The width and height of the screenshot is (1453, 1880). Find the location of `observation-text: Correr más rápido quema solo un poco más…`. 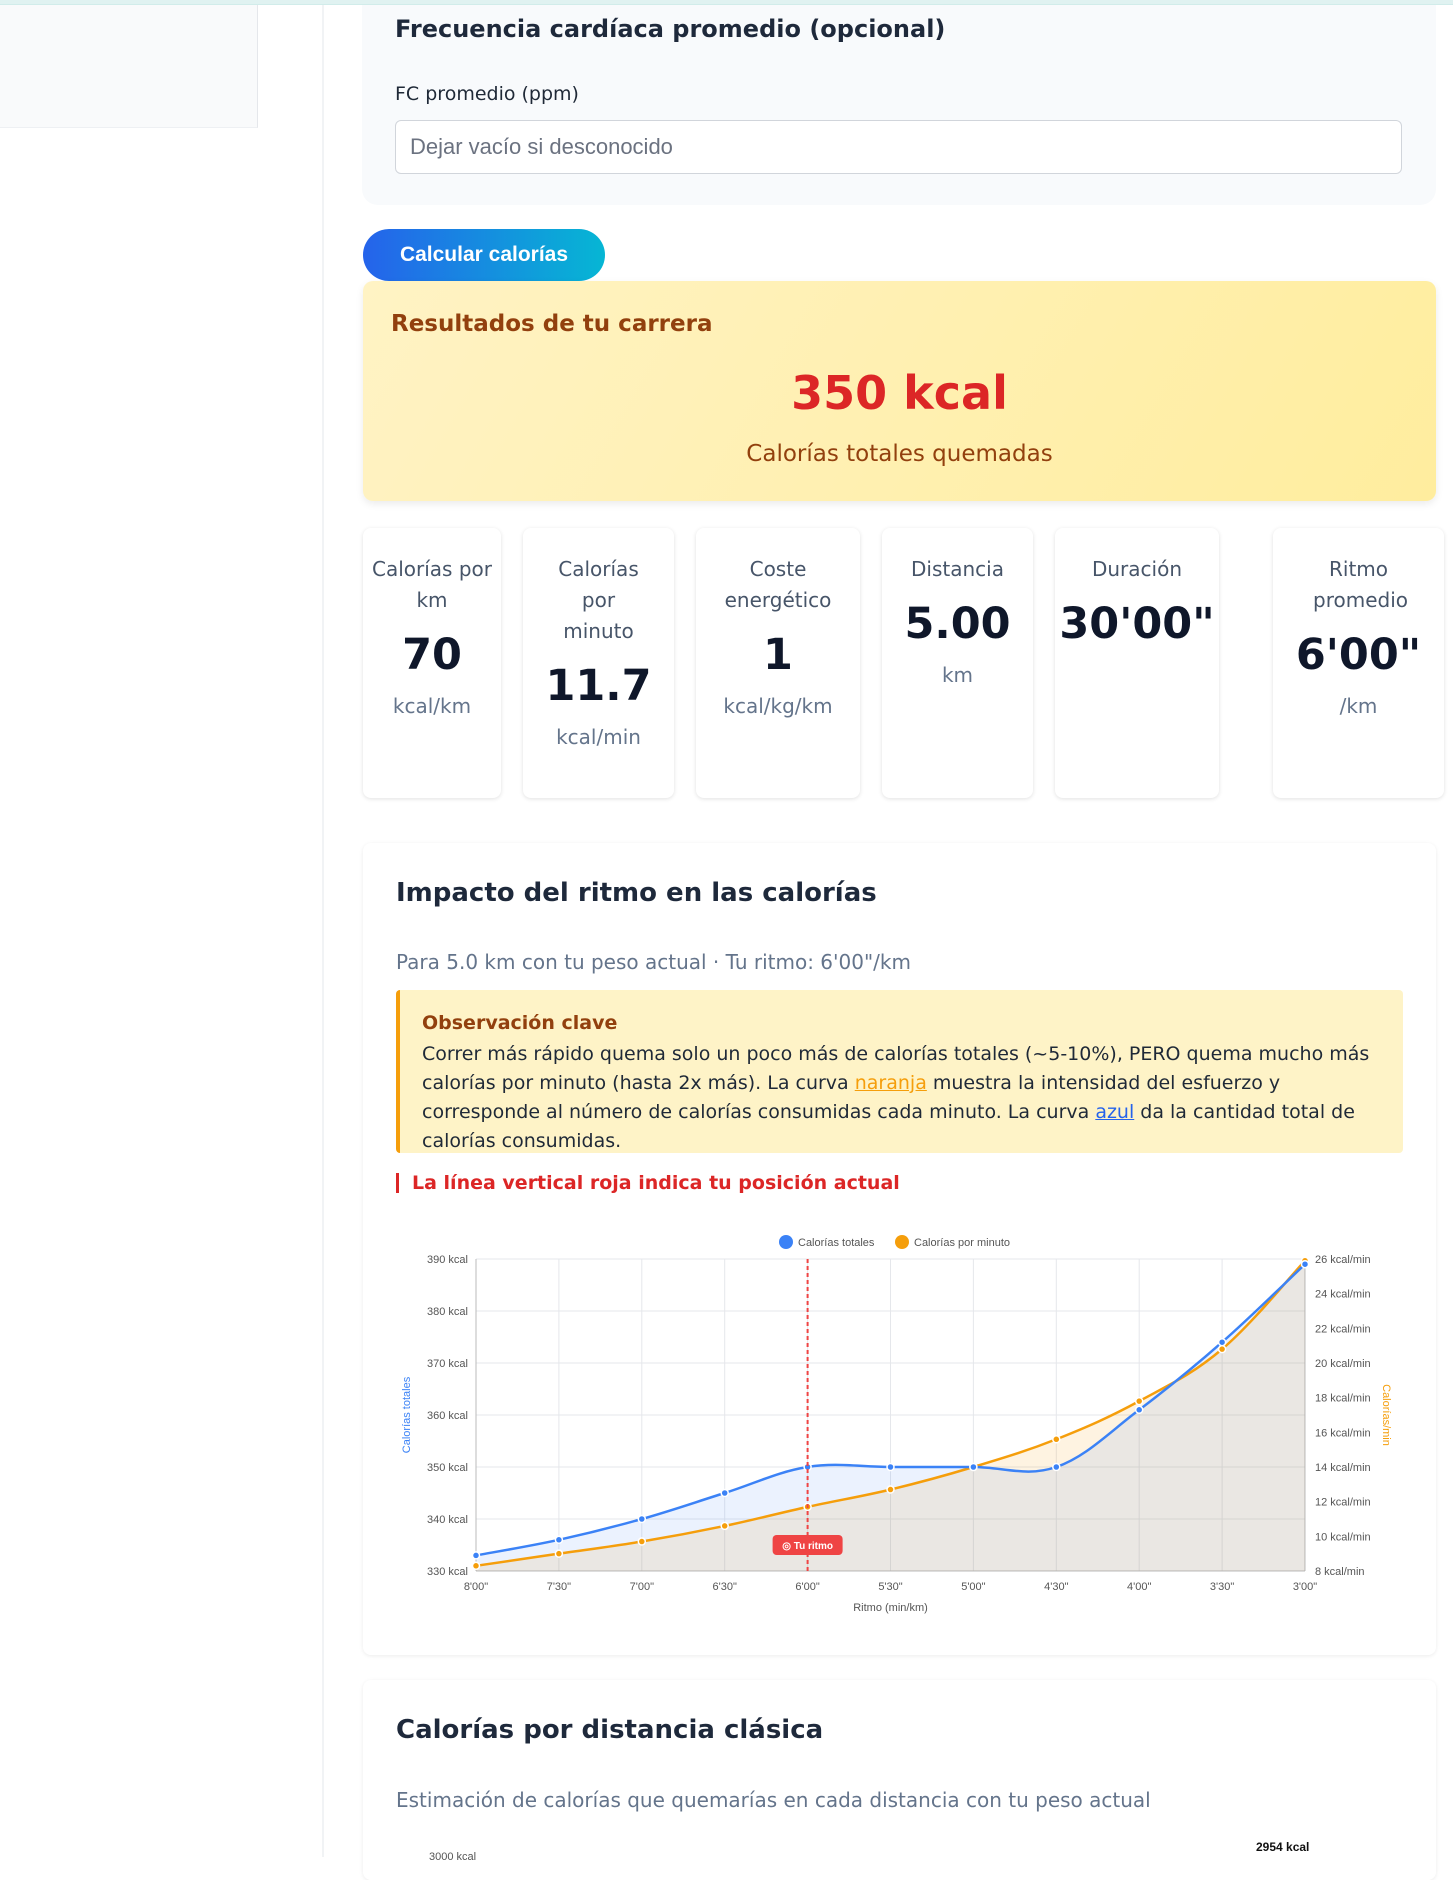

observation-text: Correr más rápido quema solo un poco más… is located at coordinates (896, 1097).